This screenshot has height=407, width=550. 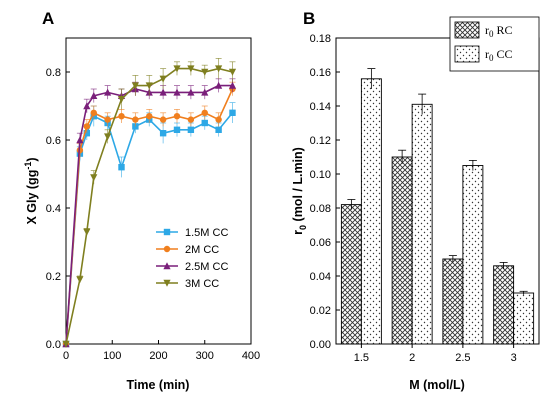 I want to click on y-tick-label: 0.18, so click(x=320, y=39).